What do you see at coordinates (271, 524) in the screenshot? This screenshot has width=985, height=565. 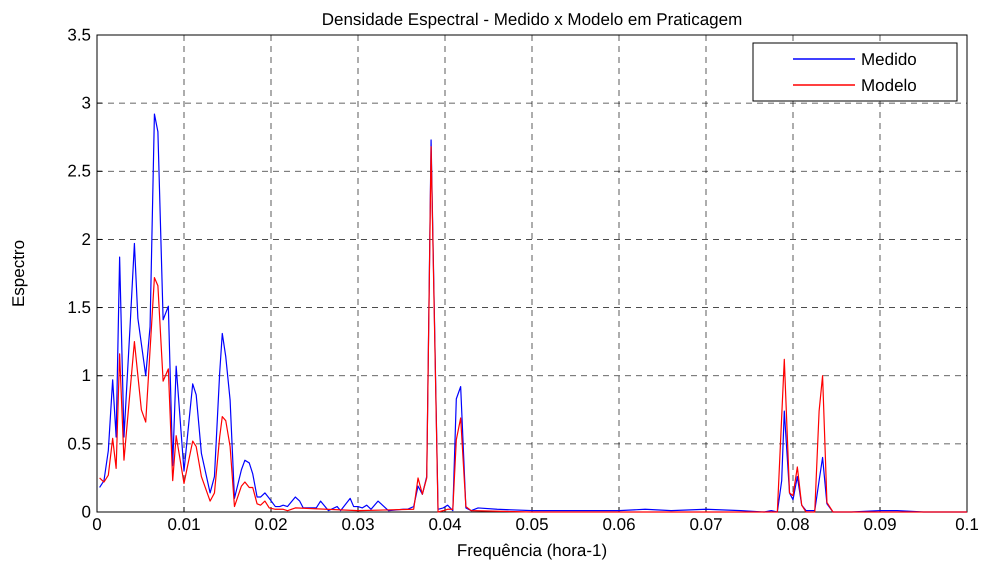 I see `x-tick-label: 0.02` at bounding box center [271, 524].